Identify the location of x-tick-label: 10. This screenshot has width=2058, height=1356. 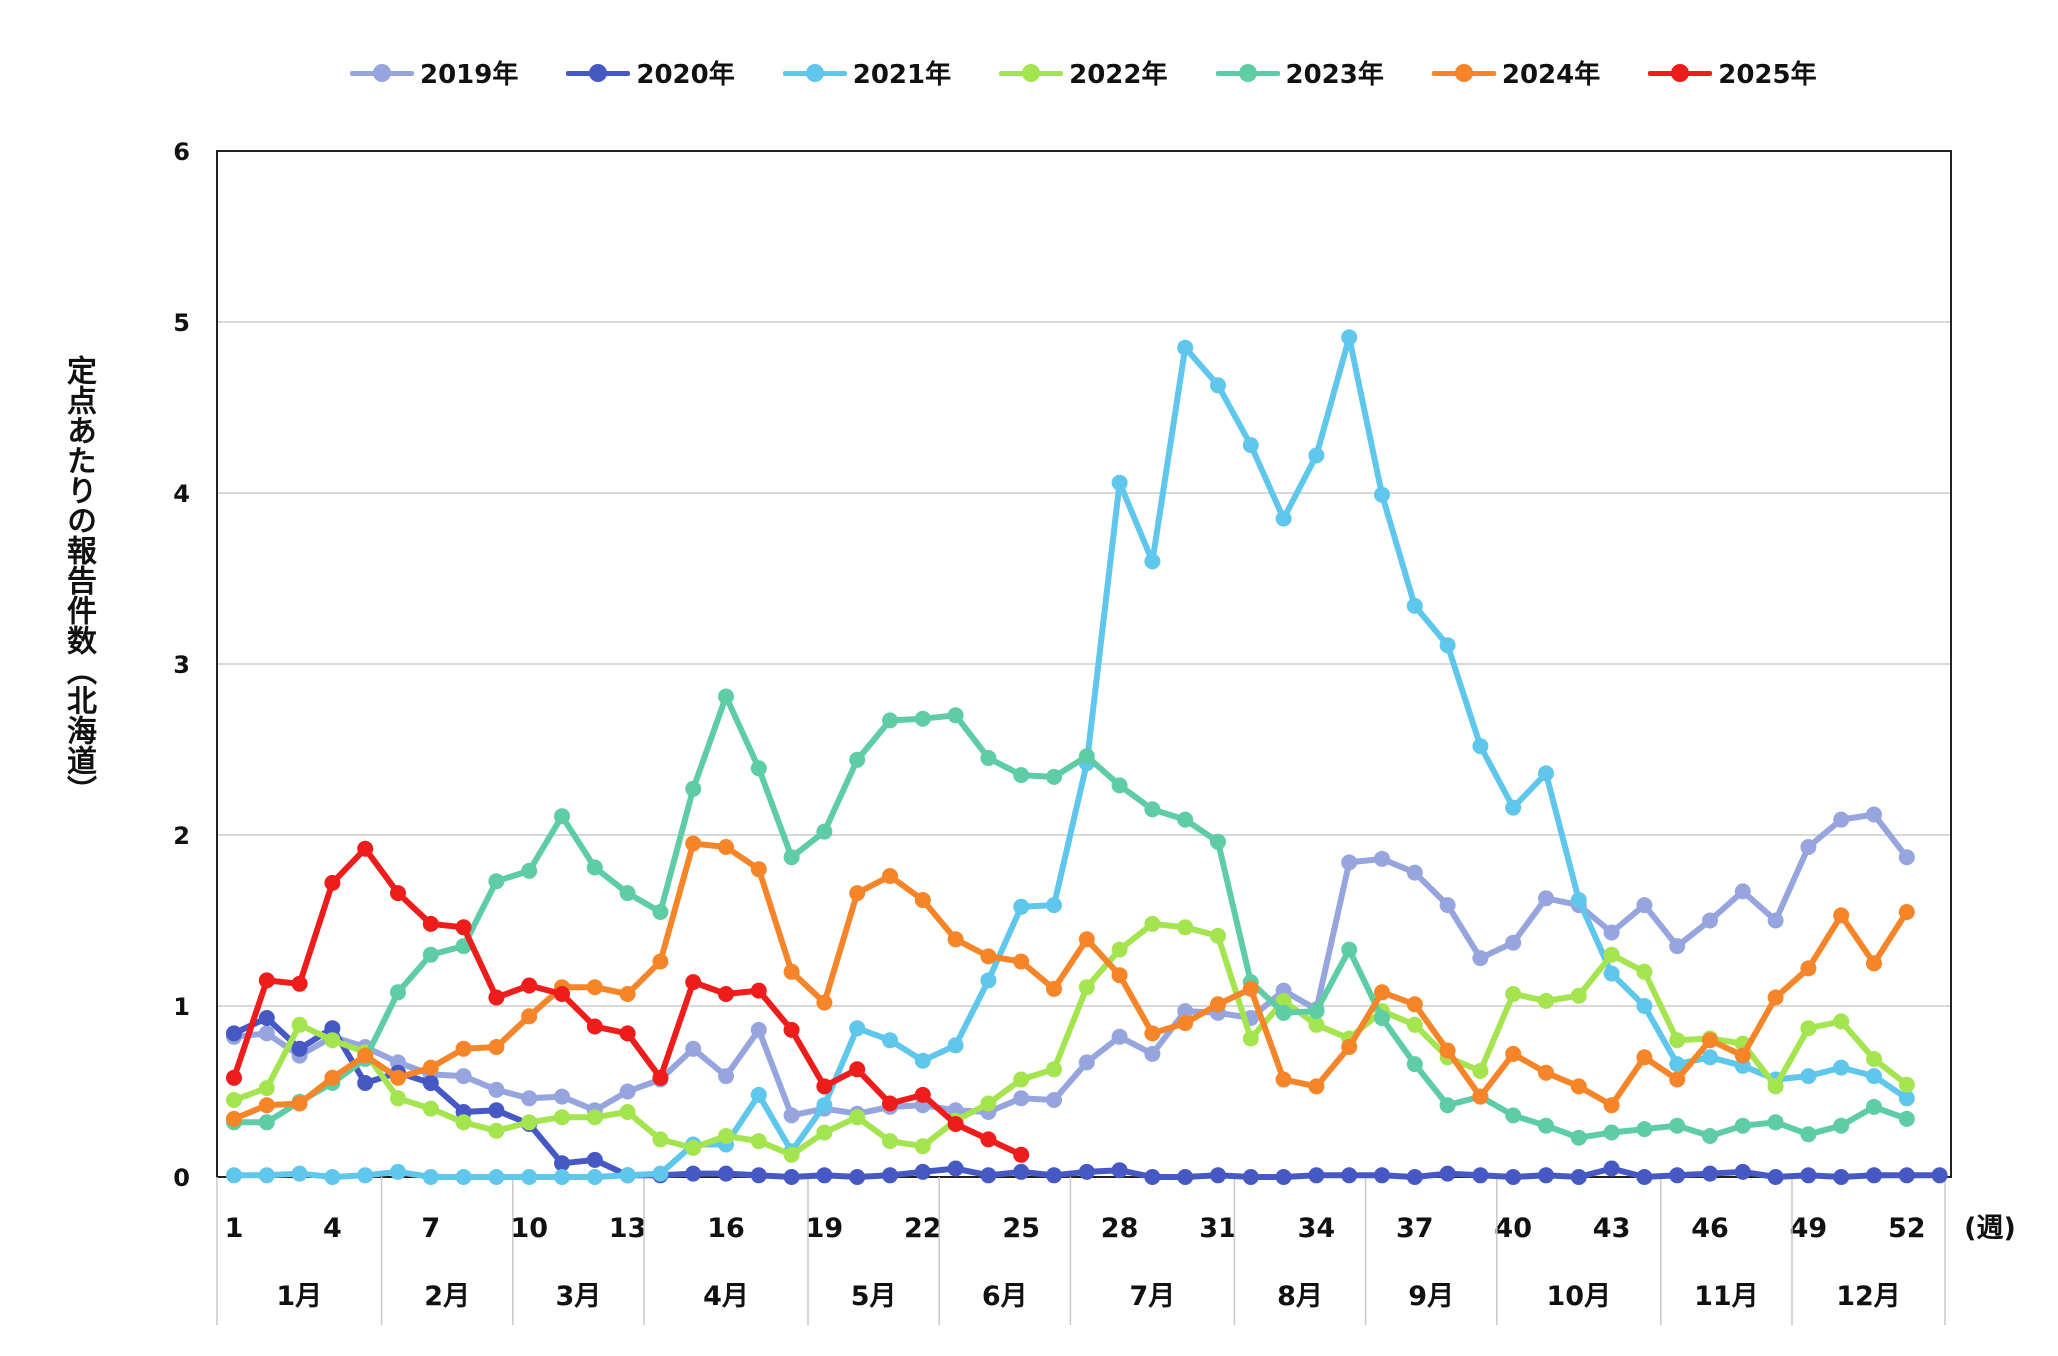
(529, 1228).